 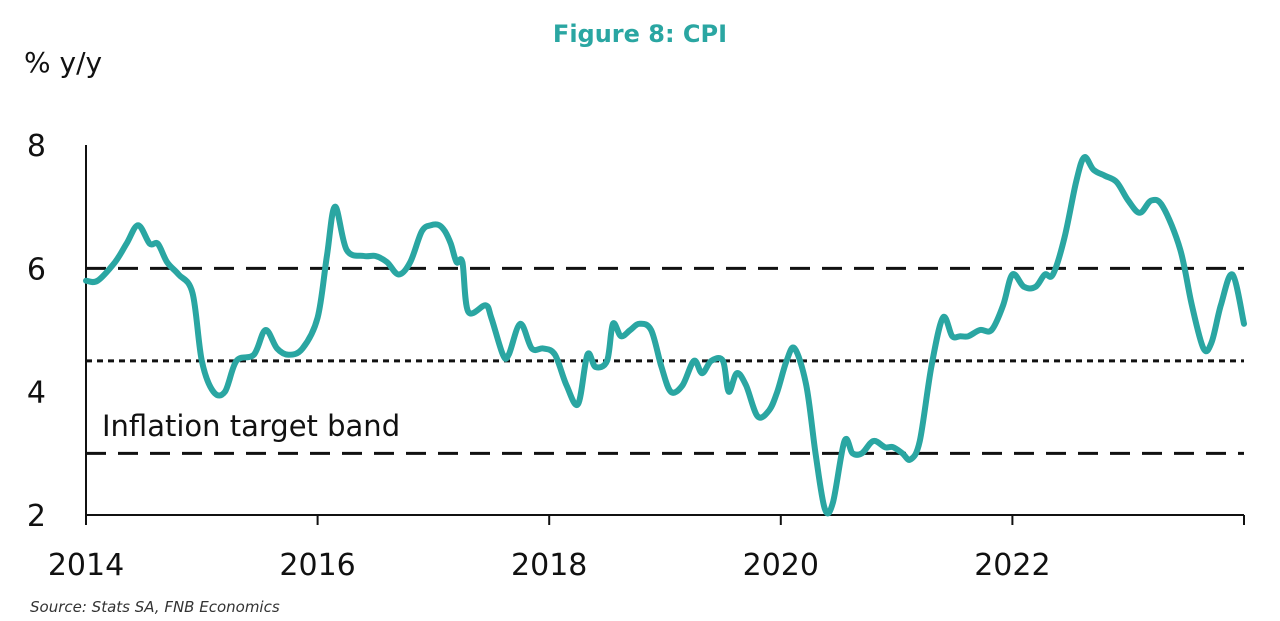 I want to click on y-axis-label: % y/y, so click(x=63, y=62).